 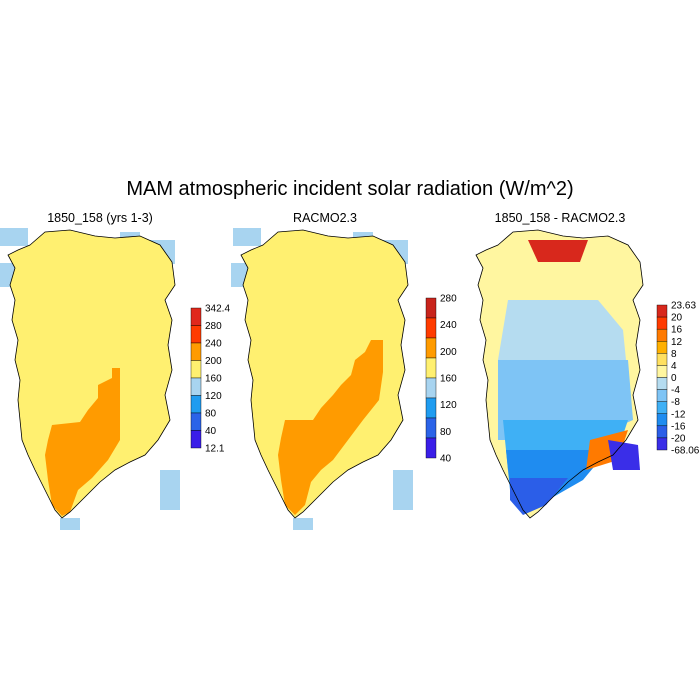 I want to click on colorbar-tick-label: -4, so click(x=675, y=390).